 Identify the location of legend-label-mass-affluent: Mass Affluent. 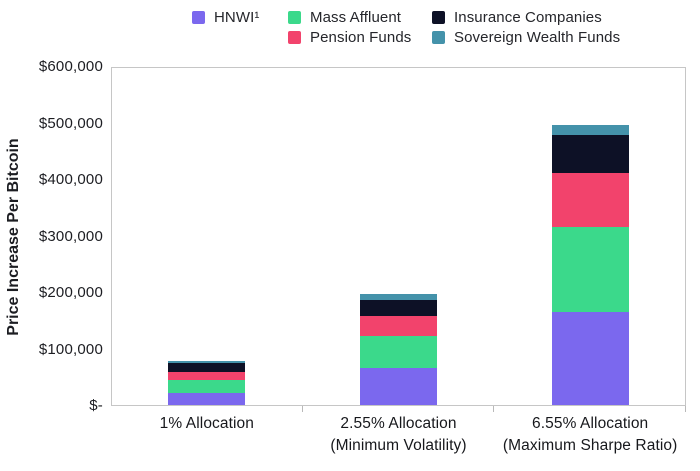
(356, 17).